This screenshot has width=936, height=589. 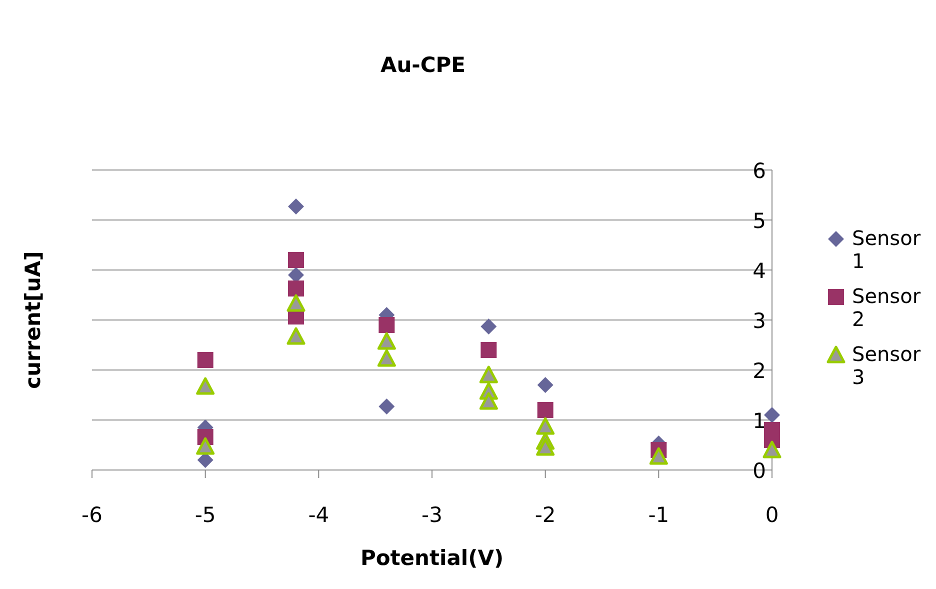 I want to click on x-tick-label: -1, so click(x=659, y=515).